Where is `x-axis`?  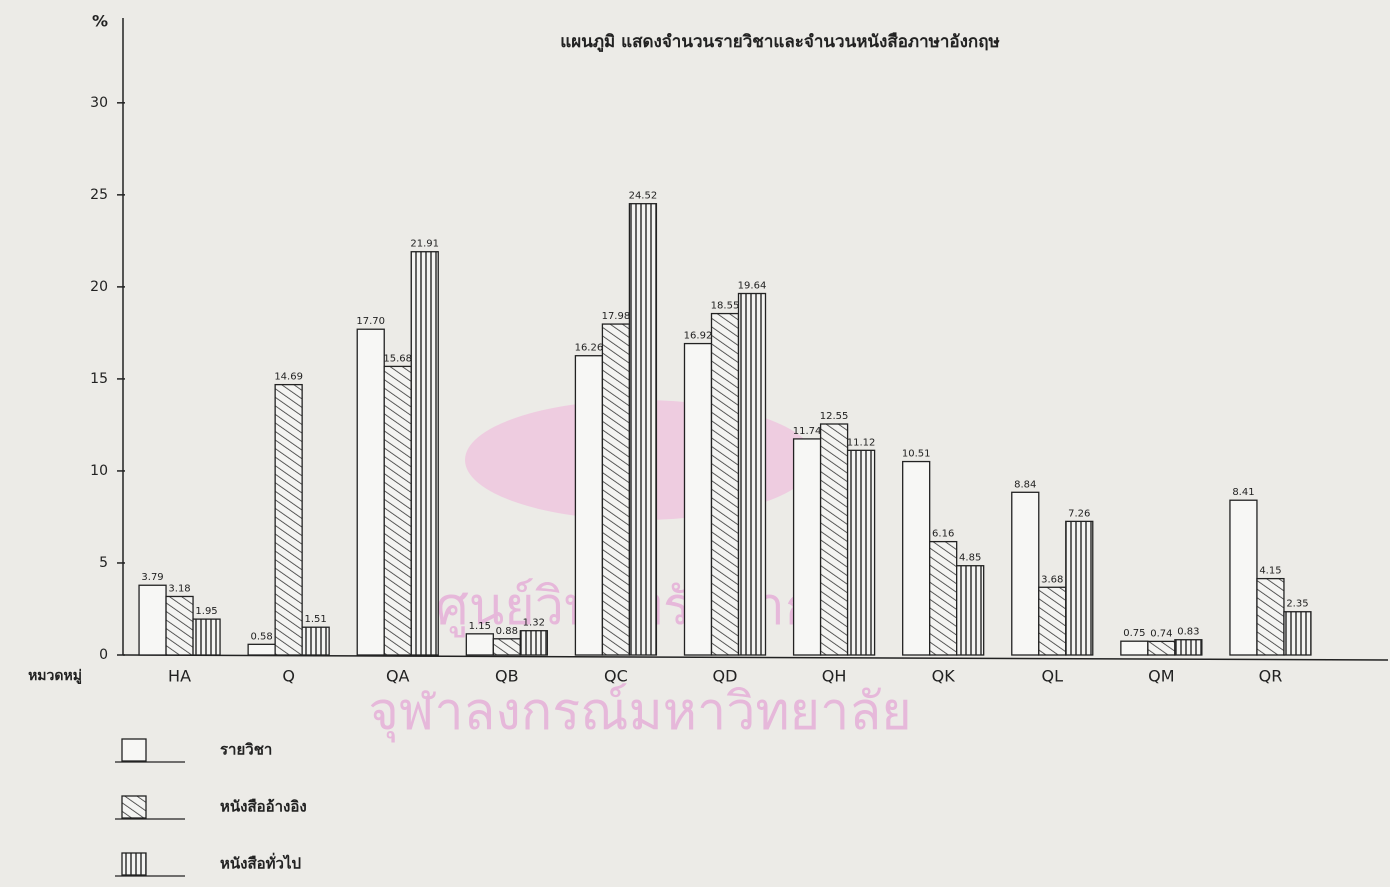 x-axis is located at coordinates (755, 657).